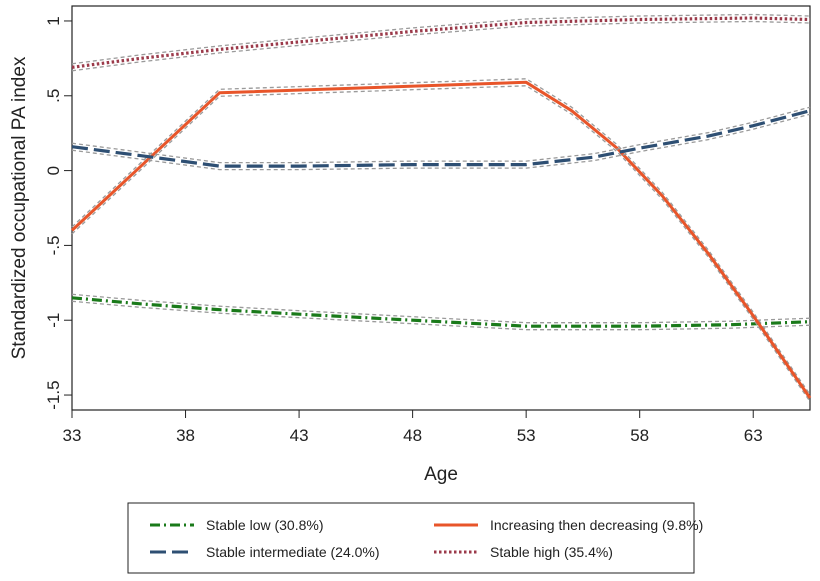 This screenshot has width=820, height=581. I want to click on x-axis: 33 38 43 48 53 58 63, so click(413, 427).